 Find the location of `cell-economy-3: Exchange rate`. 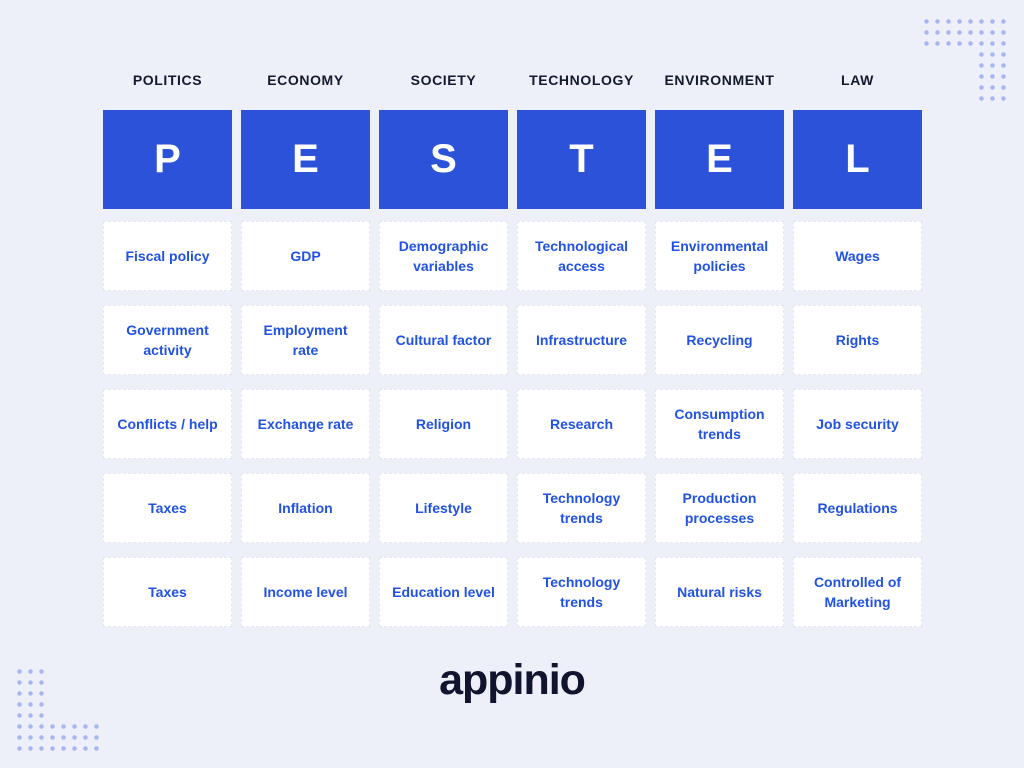

cell-economy-3: Exchange rate is located at coordinates (305, 424).